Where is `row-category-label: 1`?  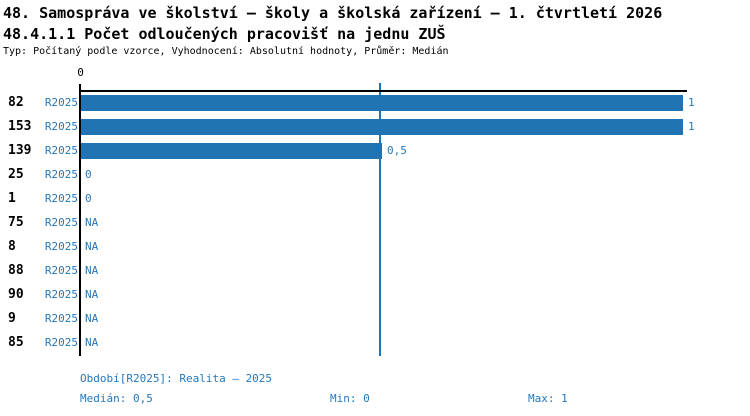 row-category-label: 1 is located at coordinates (12, 198).